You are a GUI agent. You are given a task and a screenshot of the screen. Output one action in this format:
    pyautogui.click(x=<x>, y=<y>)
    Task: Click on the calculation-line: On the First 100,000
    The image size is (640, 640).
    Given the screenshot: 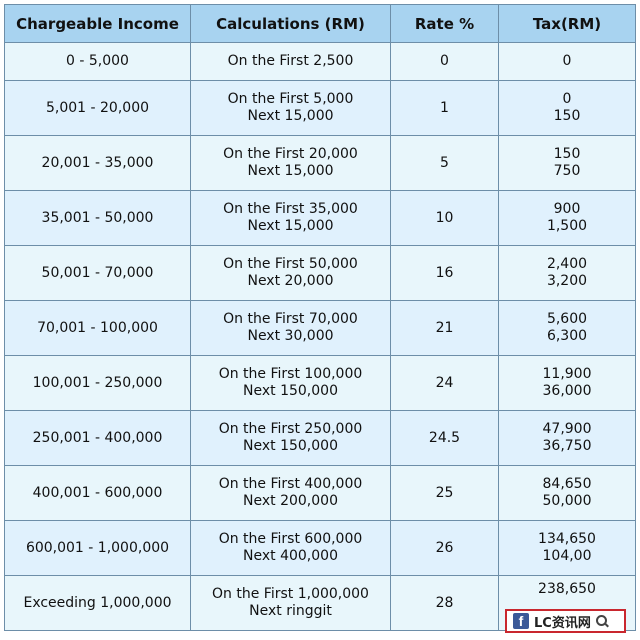 What is the action you would take?
    pyautogui.click(x=290, y=374)
    